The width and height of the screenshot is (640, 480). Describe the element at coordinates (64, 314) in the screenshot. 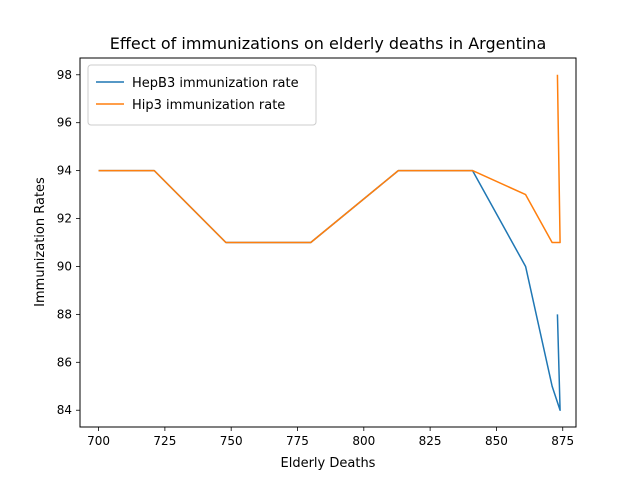

I see `y-tick-label: 88` at that location.